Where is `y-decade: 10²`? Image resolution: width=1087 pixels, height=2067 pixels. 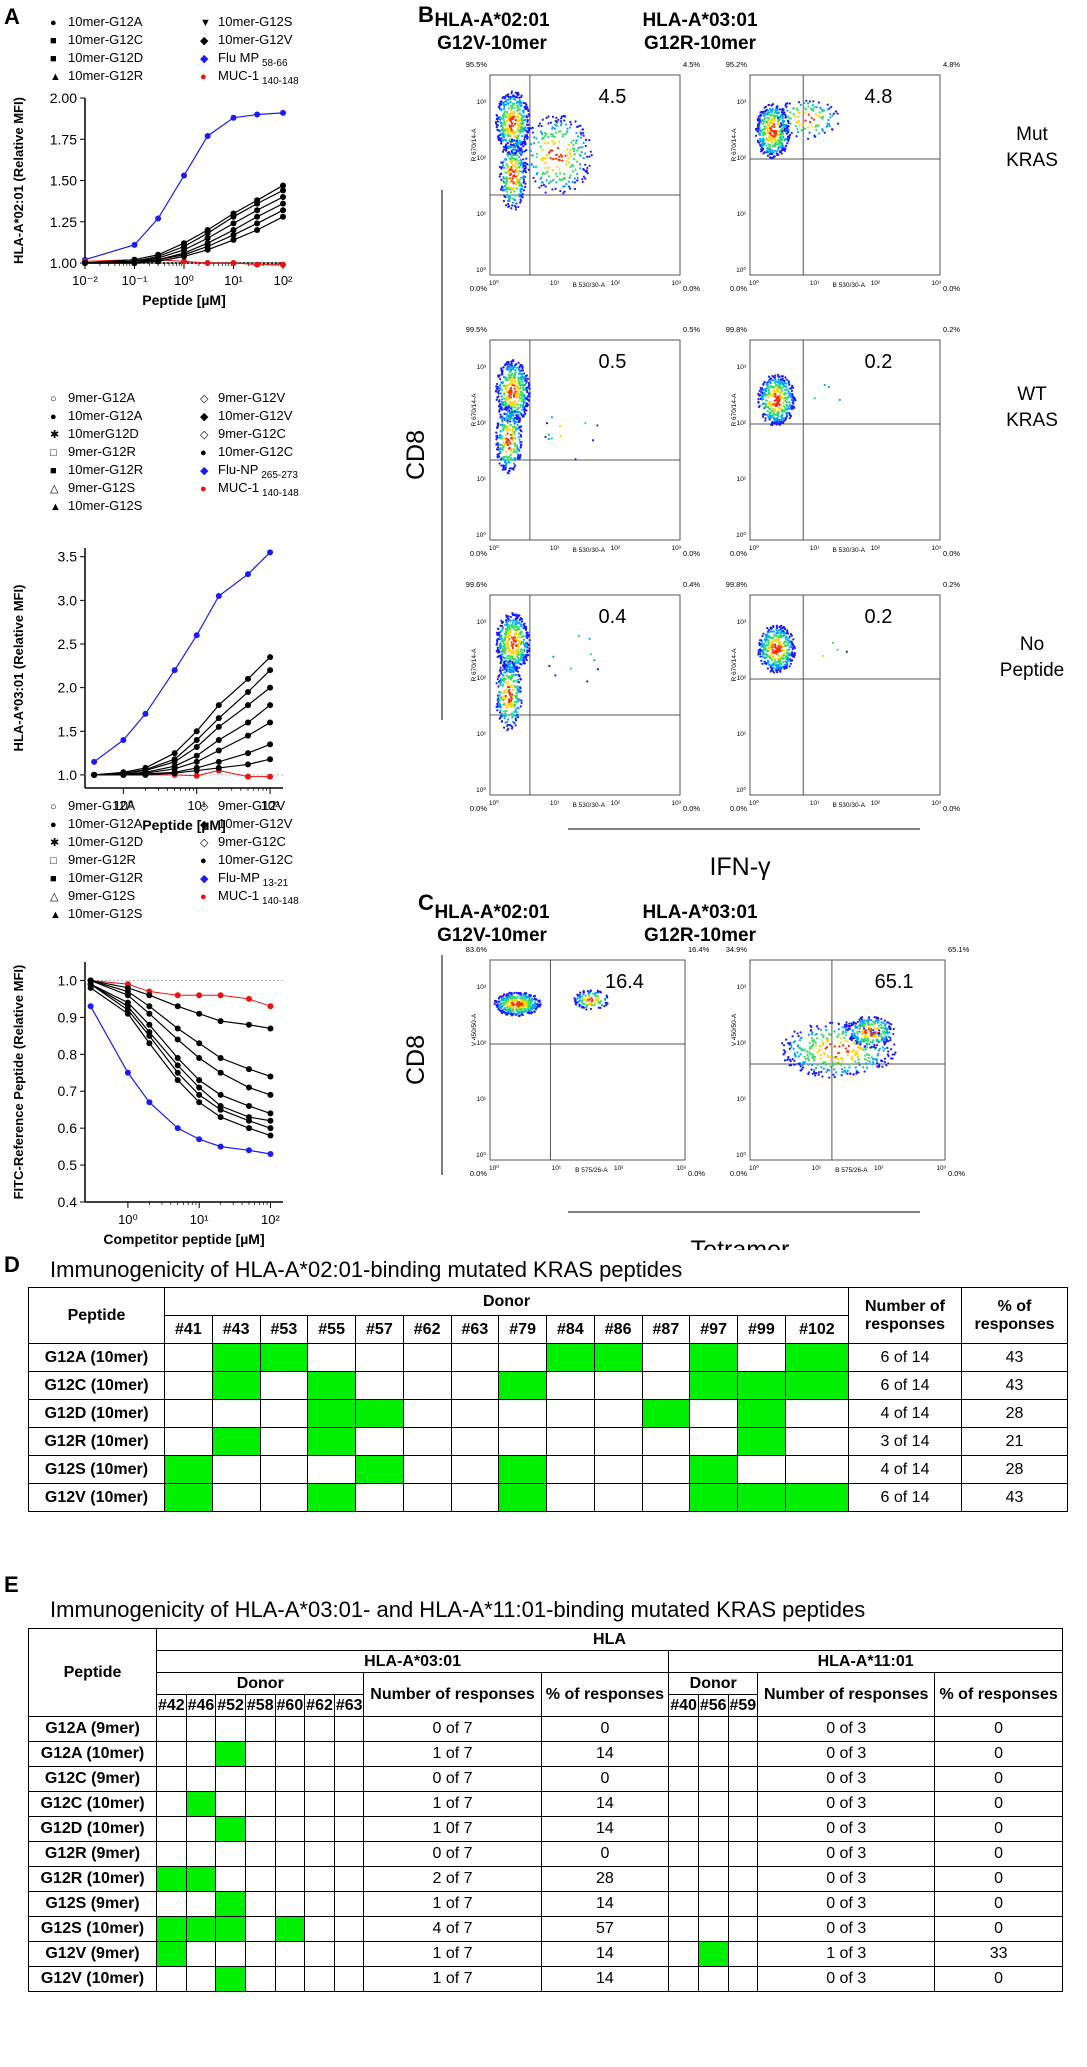 y-decade: 10² is located at coordinates (482, 678).